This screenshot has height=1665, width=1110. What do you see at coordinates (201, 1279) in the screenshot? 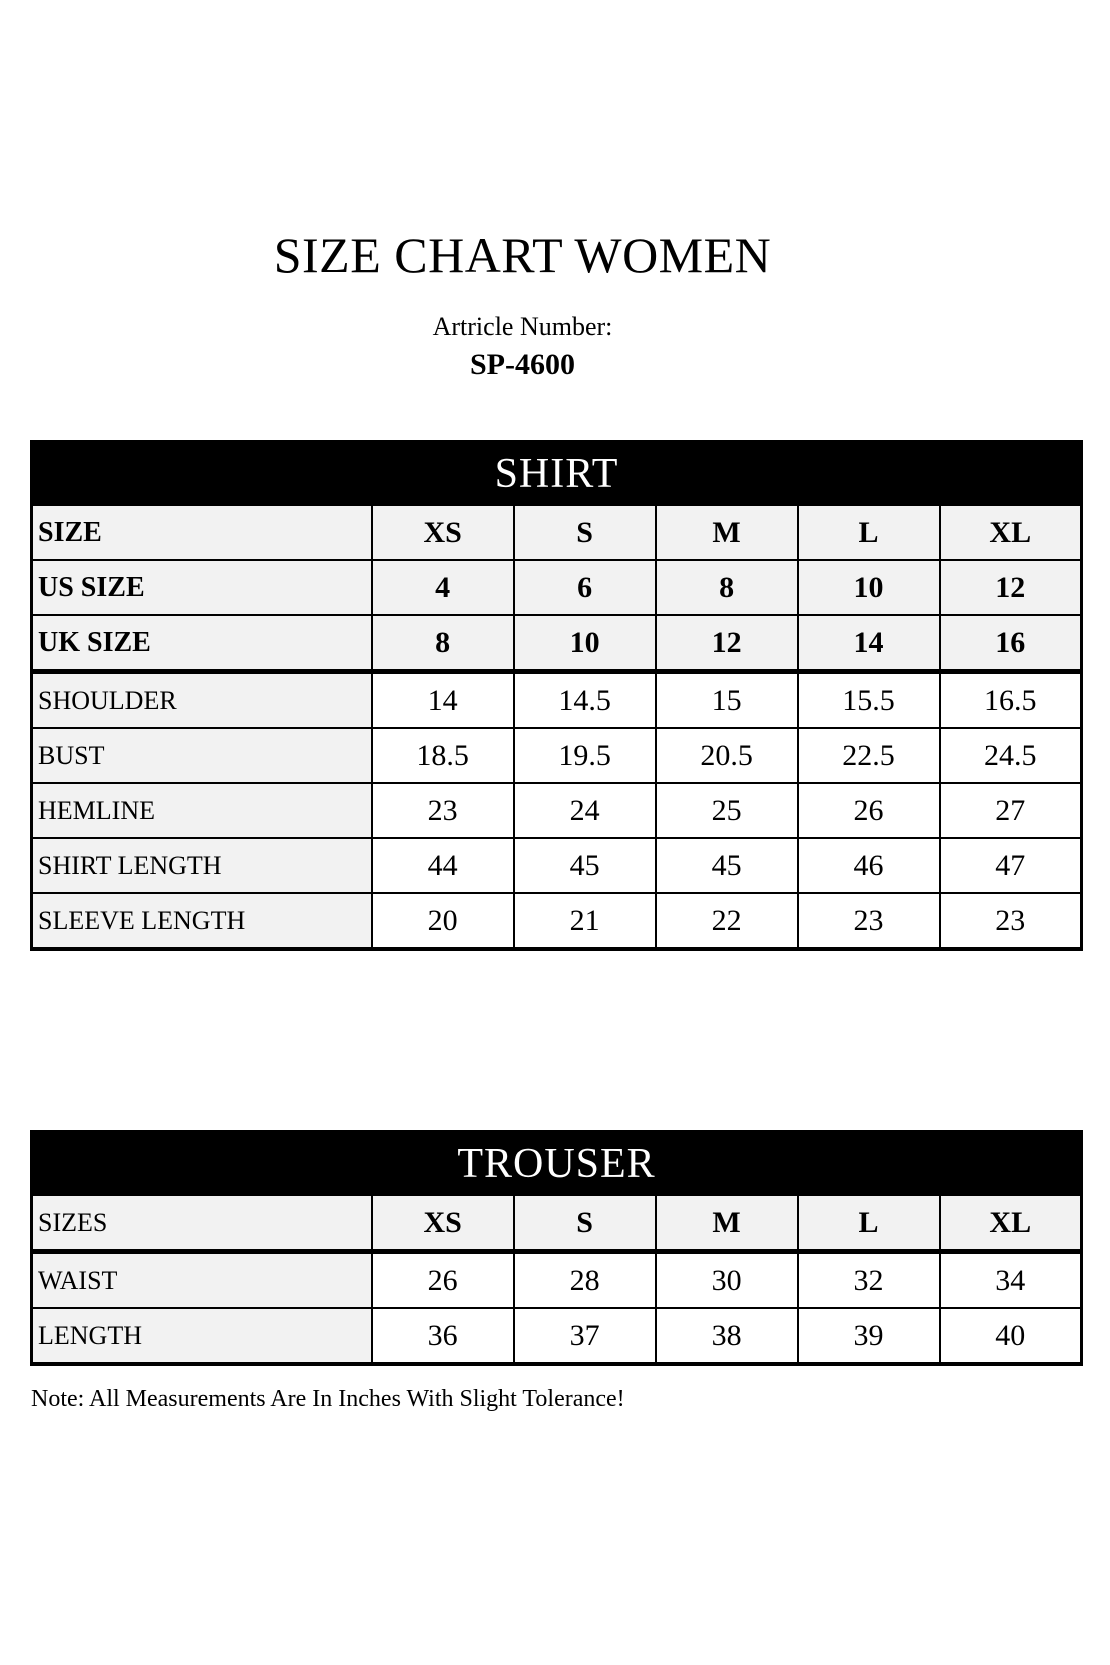
I see `row-label: WAIST` at bounding box center [201, 1279].